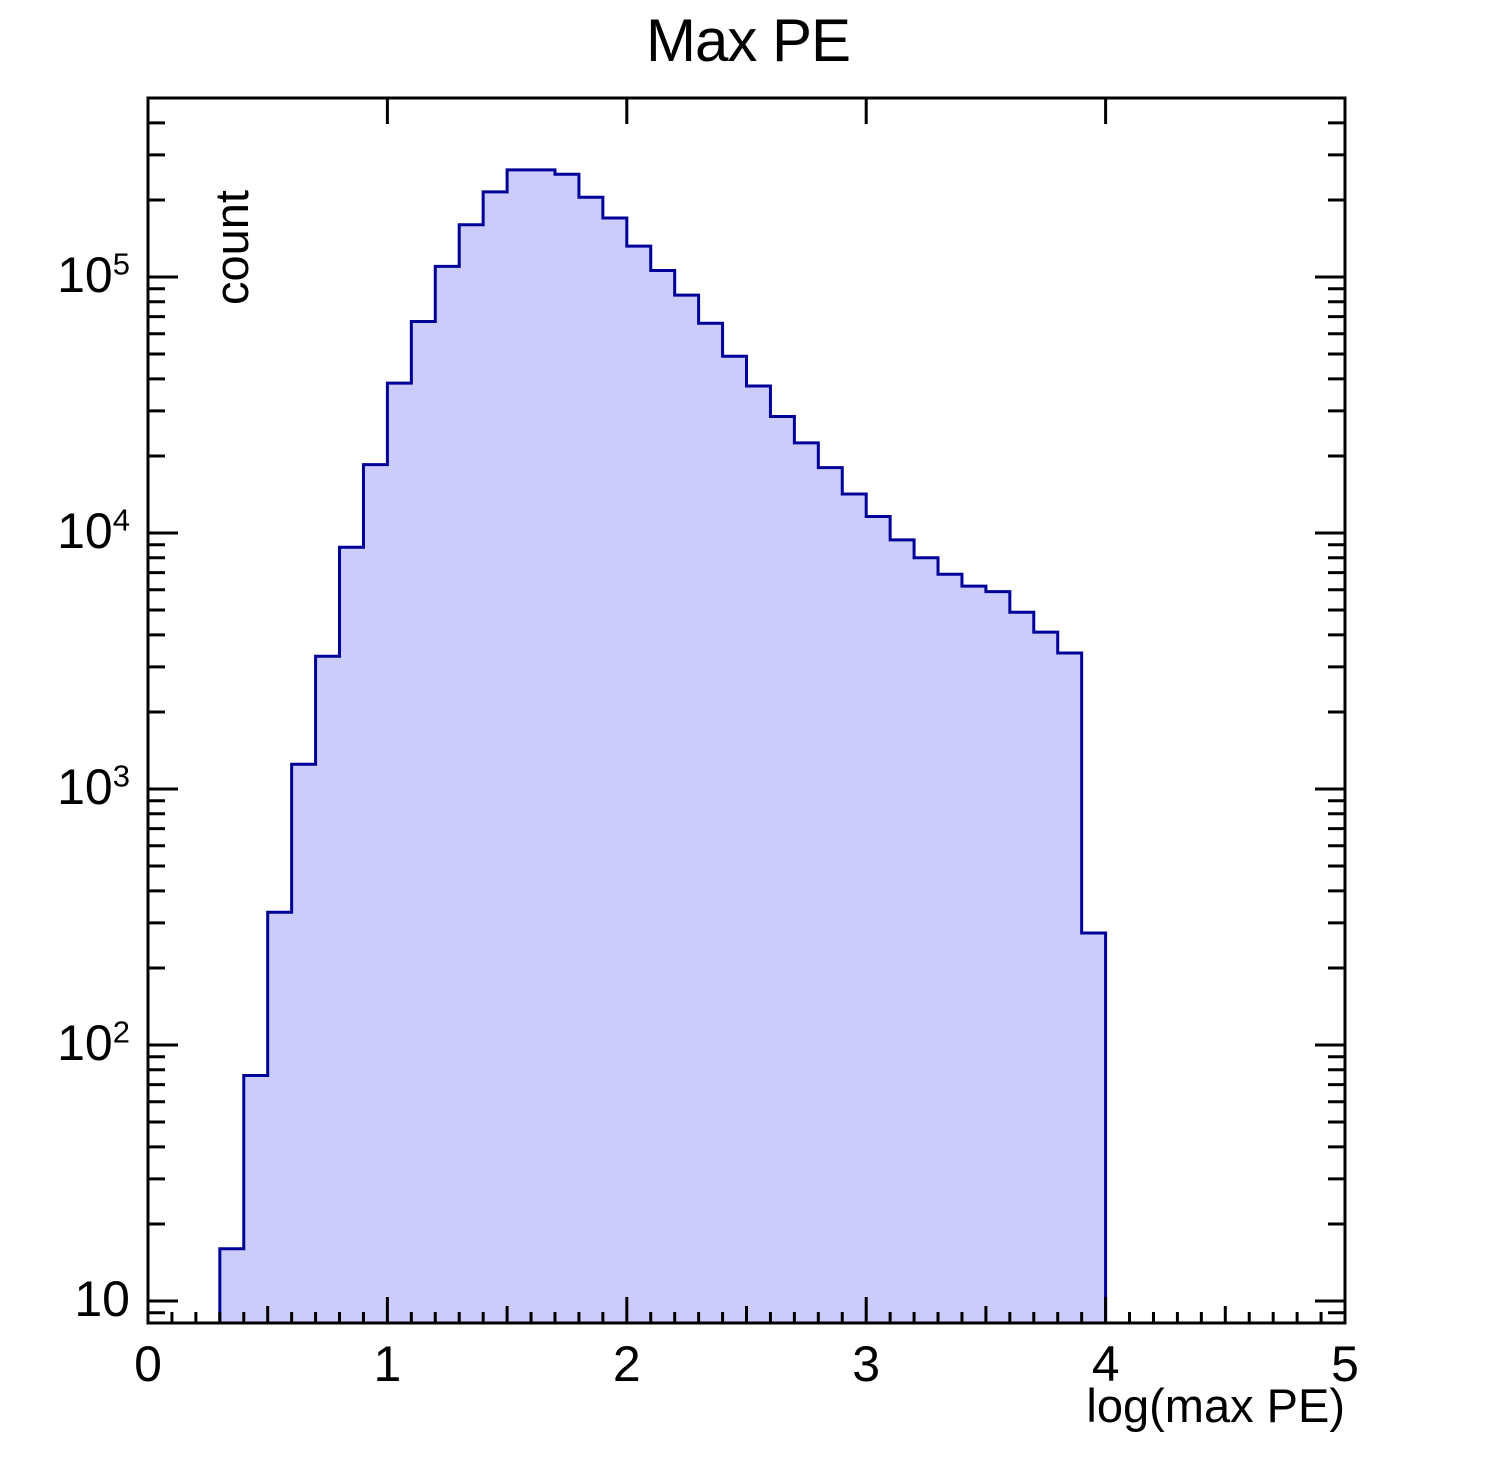 This screenshot has width=1496, height=1472. Describe the element at coordinates (866, 1364) in the screenshot. I see `x-tick-label: 3` at that location.